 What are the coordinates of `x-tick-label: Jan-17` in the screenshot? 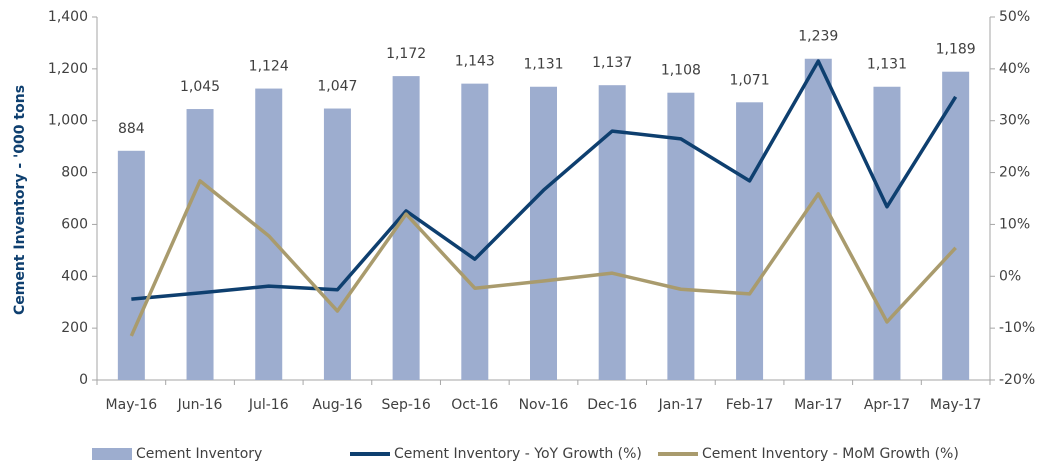 It's located at (680, 405).